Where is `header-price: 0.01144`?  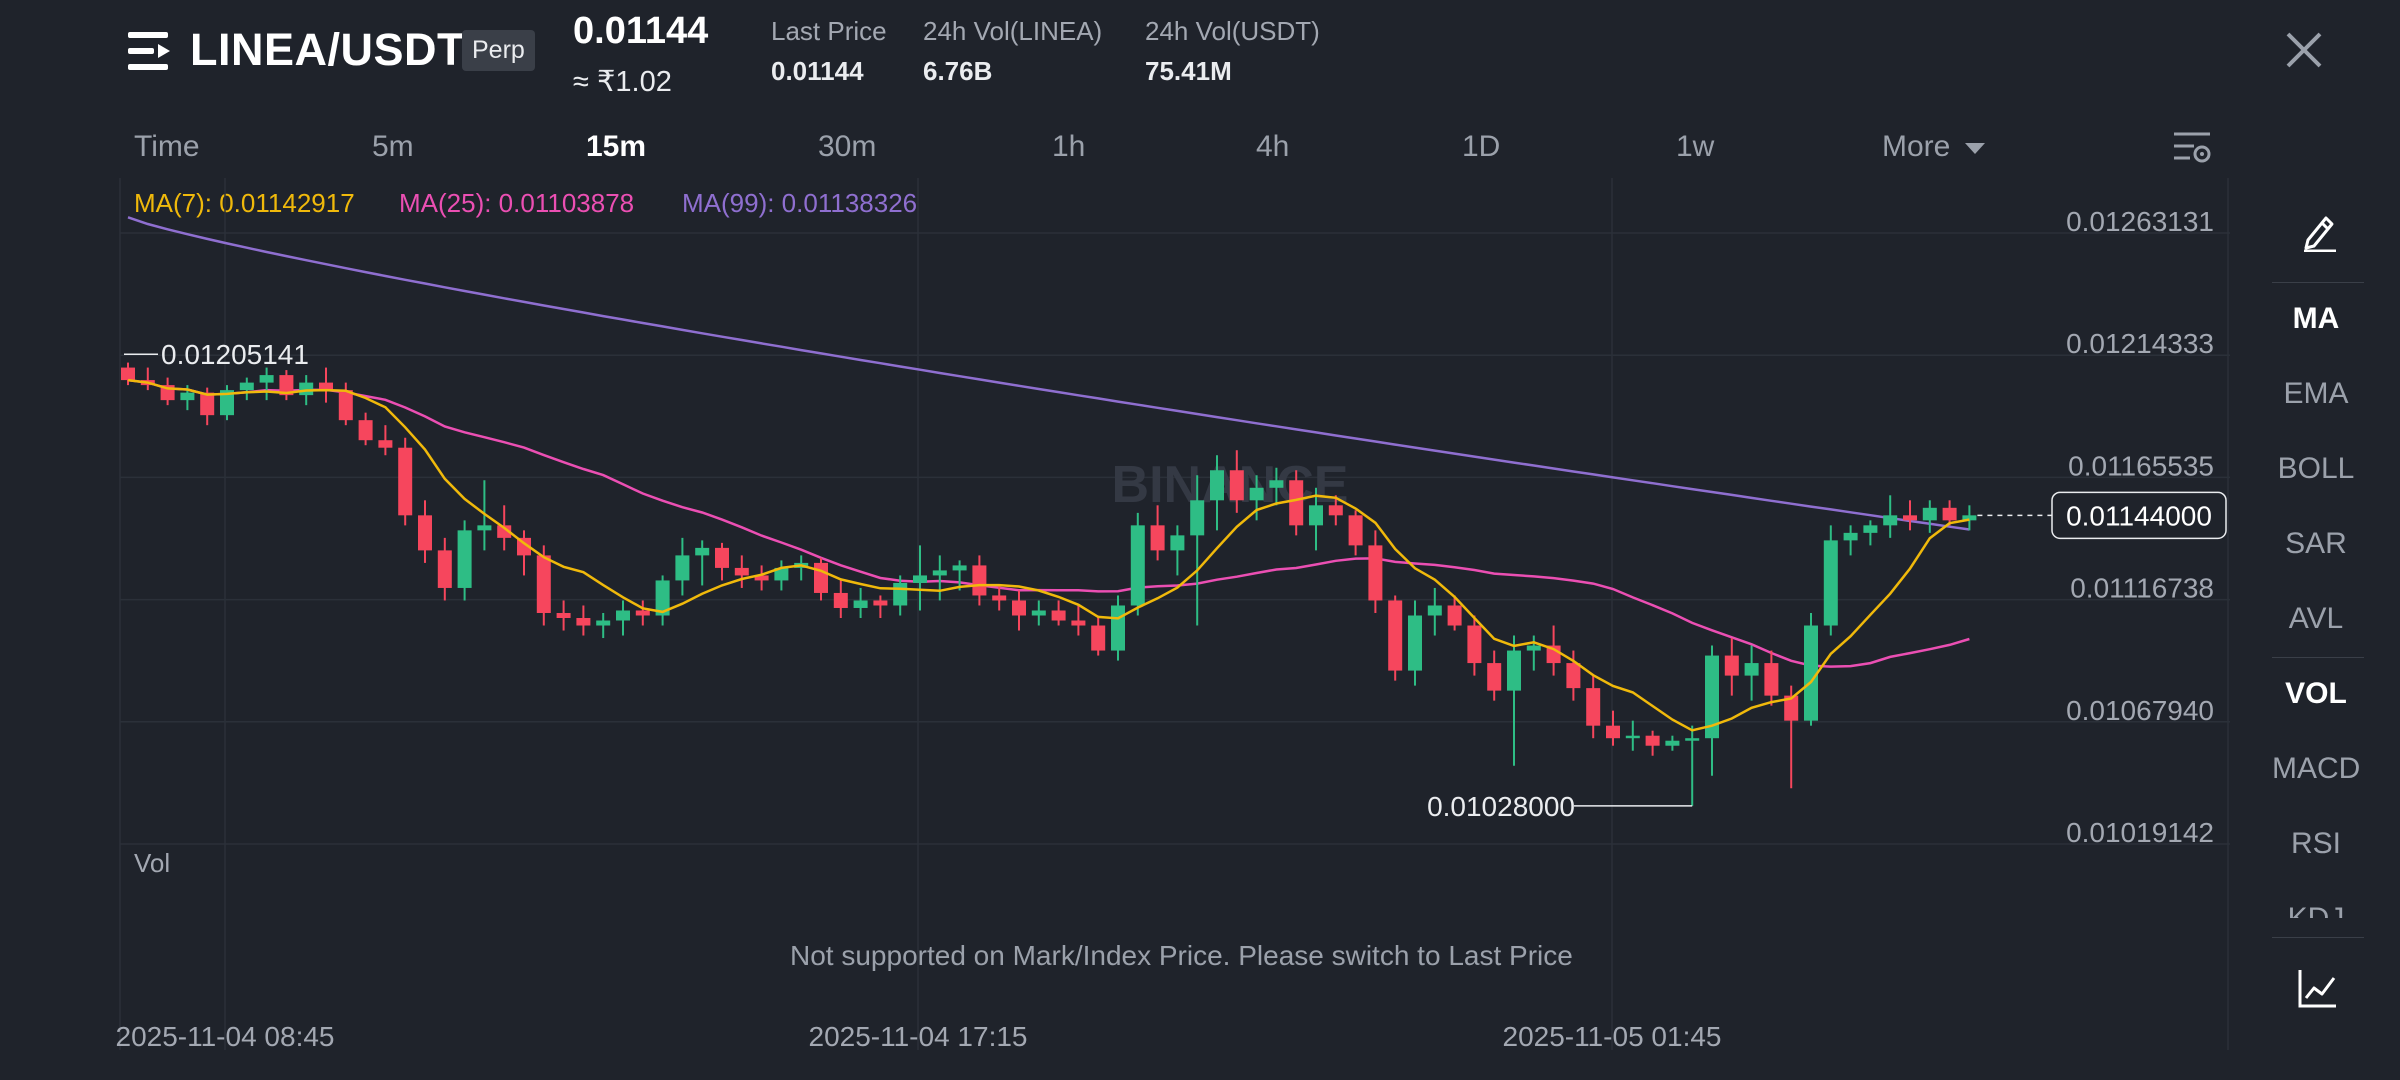 header-price: 0.01144 is located at coordinates (641, 31).